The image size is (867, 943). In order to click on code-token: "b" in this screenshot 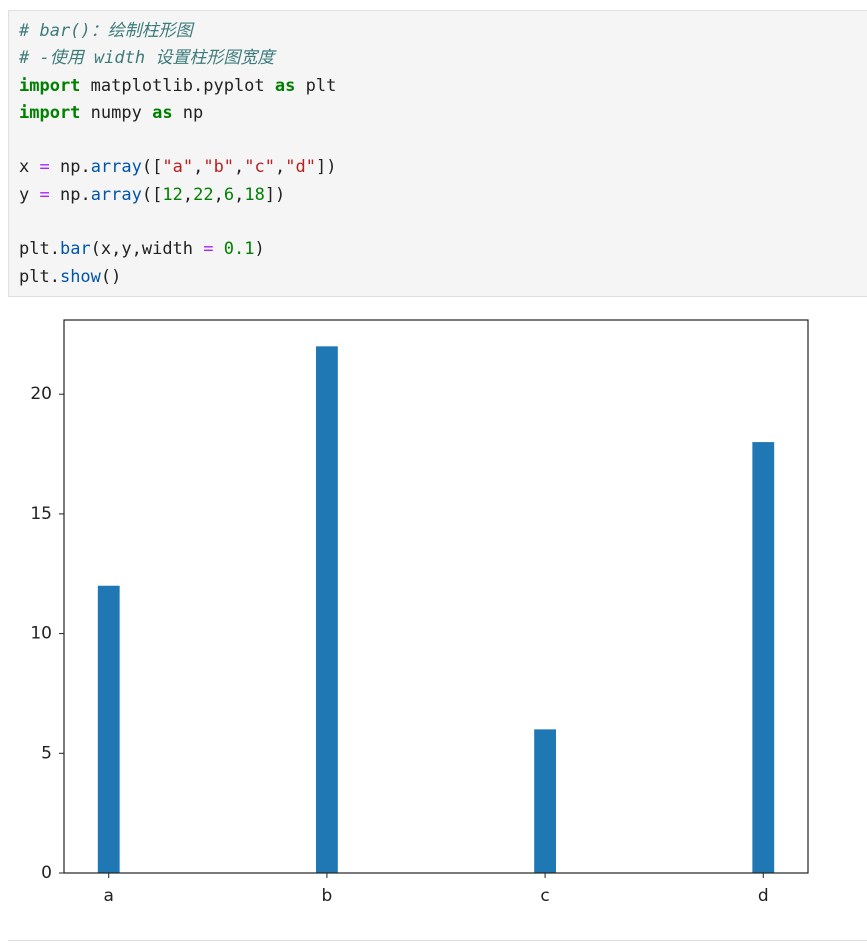, I will do `click(219, 167)`.